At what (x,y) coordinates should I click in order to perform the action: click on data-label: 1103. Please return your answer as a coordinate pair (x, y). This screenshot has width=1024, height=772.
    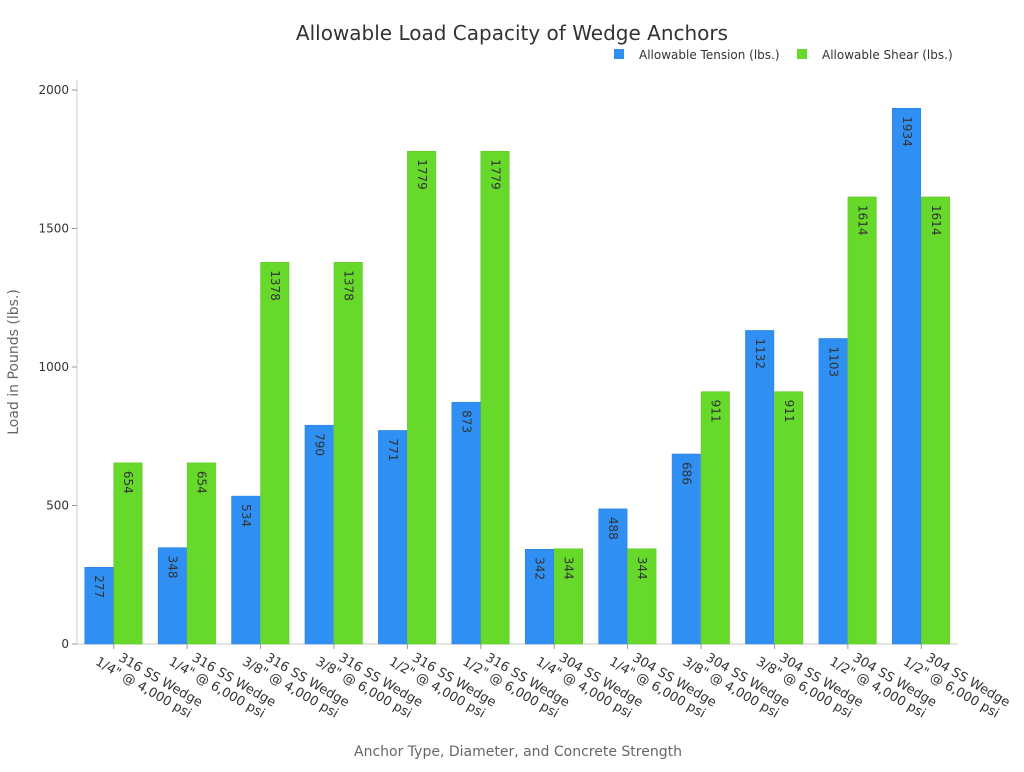
    Looking at the image, I should click on (833, 361).